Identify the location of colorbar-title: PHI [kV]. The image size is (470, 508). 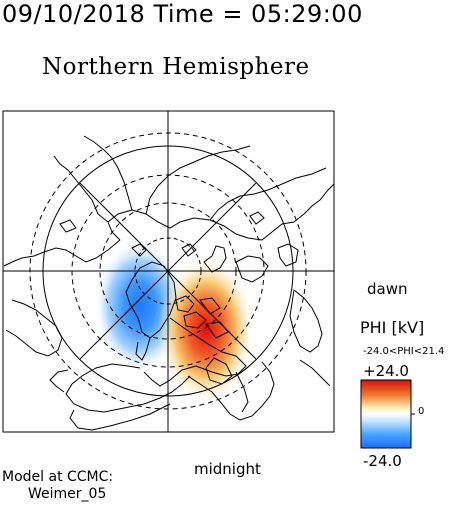
(392, 327).